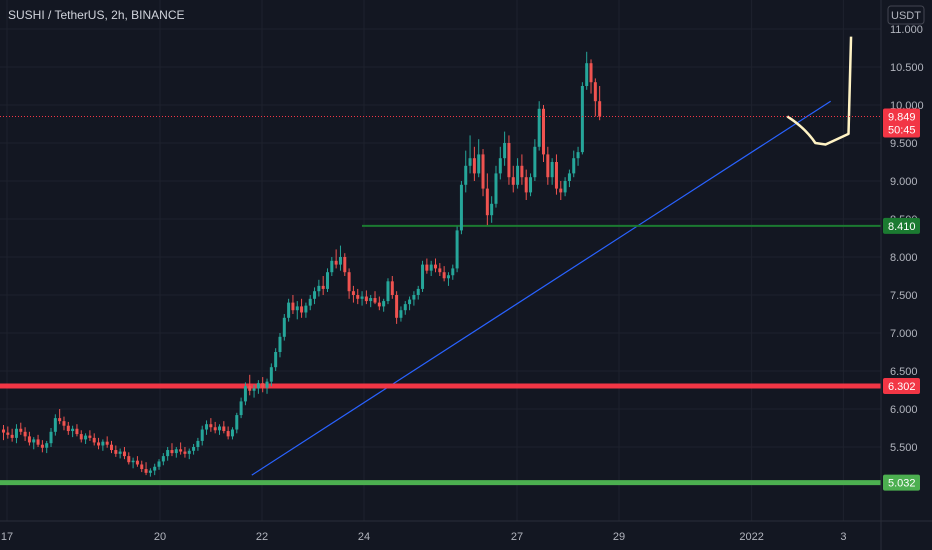 This screenshot has width=932, height=550. Describe the element at coordinates (819, 91) in the screenshot. I see `projection-path` at that location.